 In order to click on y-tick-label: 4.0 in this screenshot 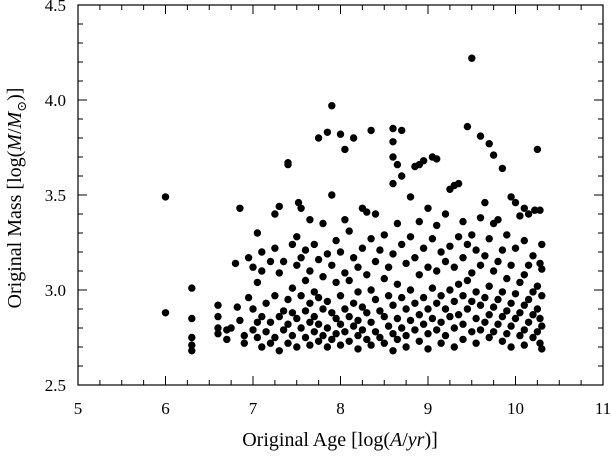, I will do `click(55, 100)`.